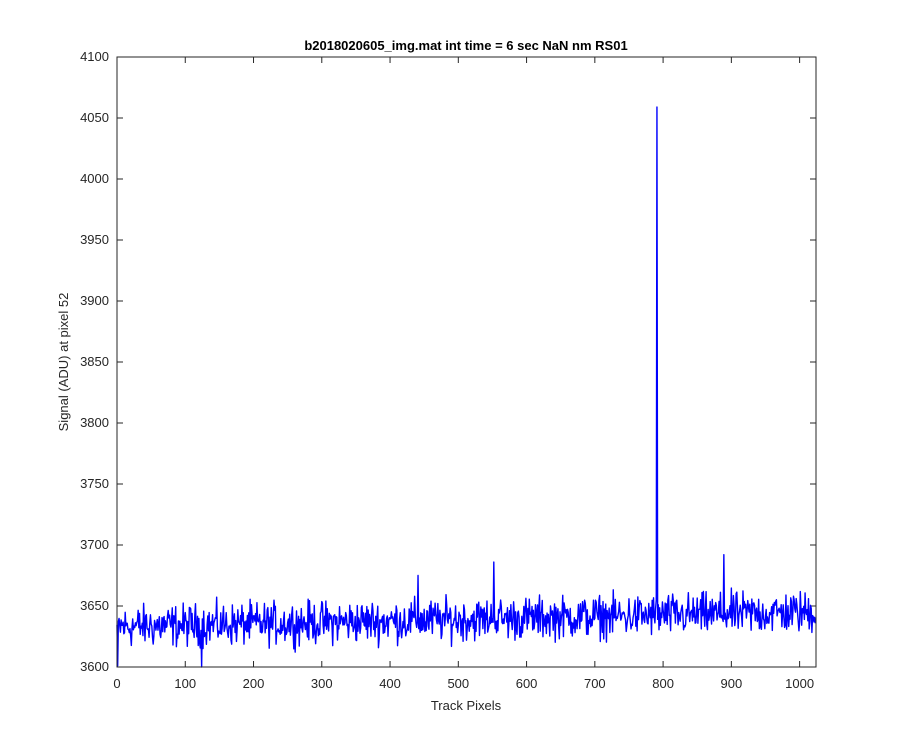 The height and width of the screenshot is (750, 900). Describe the element at coordinates (94, 239) in the screenshot. I see `y-tick-label: 3950` at that location.